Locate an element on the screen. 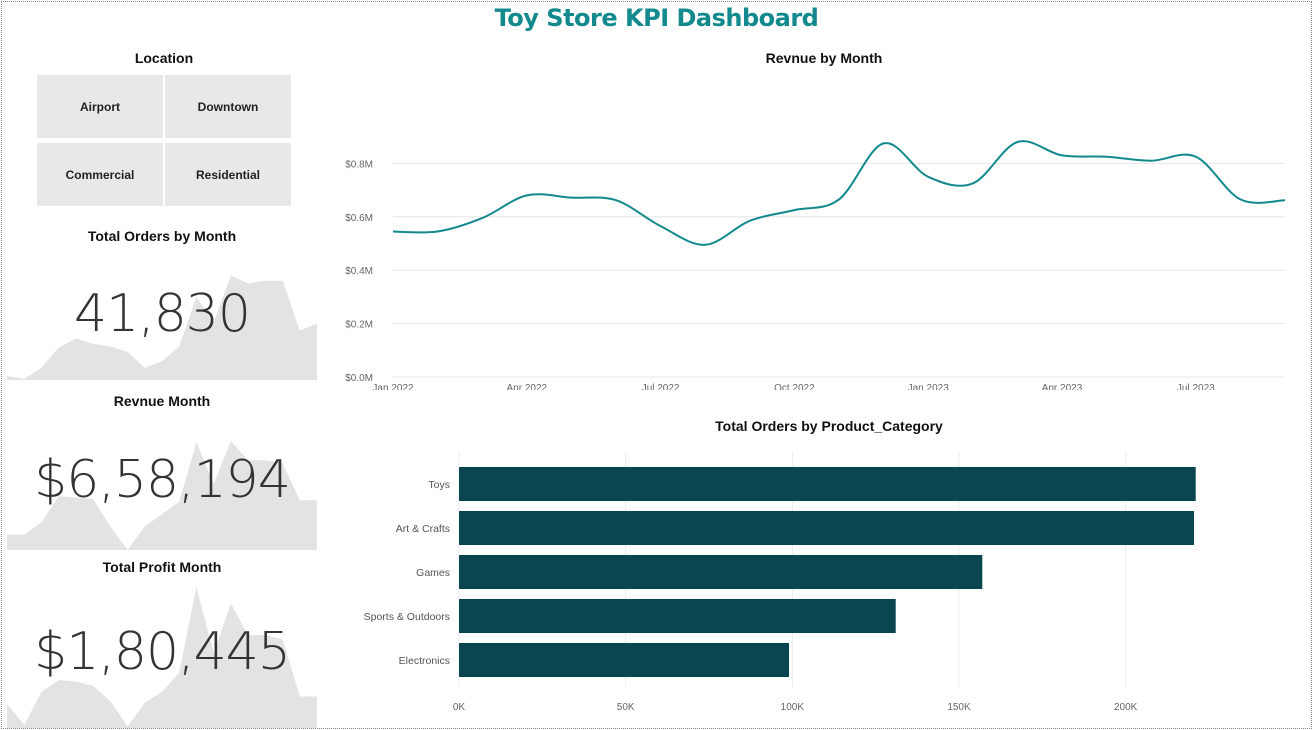 The width and height of the screenshot is (1313, 730). bar-x-tick-label: 100K is located at coordinates (793, 707).